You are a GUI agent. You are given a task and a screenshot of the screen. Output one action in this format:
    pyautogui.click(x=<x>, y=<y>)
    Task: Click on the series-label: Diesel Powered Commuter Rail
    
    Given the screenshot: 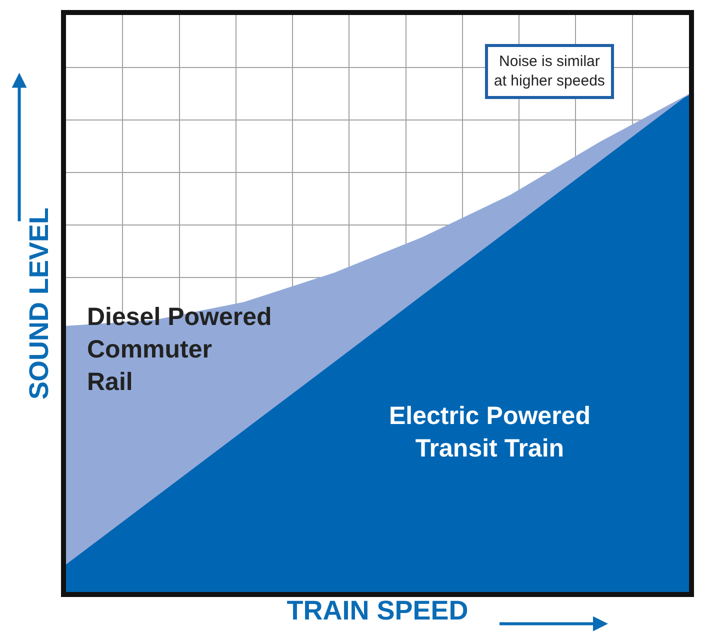 What is the action you would take?
    pyautogui.click(x=179, y=349)
    